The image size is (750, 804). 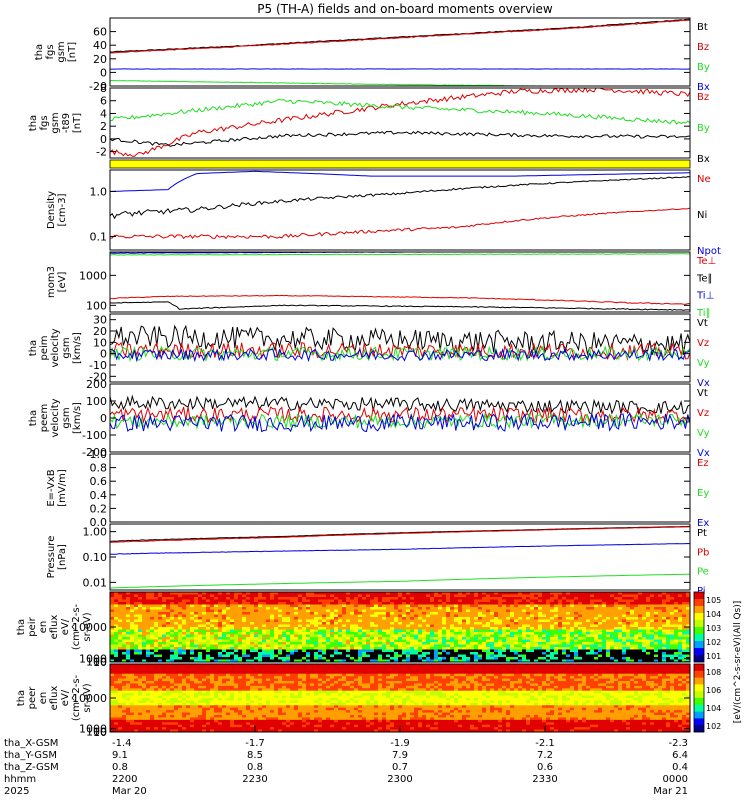 What do you see at coordinates (706, 261) in the screenshot?
I see `legend-Te⊥: Te⊥` at bounding box center [706, 261].